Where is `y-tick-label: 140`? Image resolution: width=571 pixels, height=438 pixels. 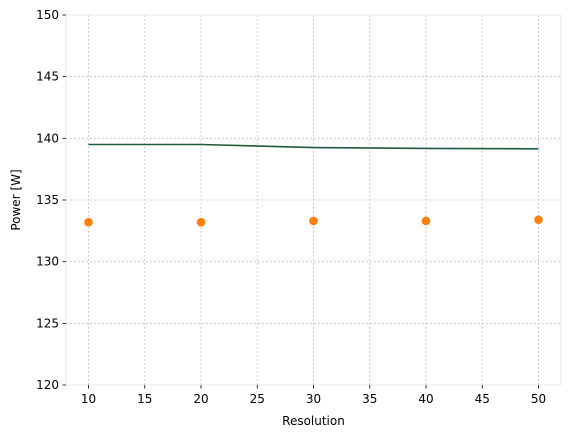
y-tick-label: 140 is located at coordinates (47, 138).